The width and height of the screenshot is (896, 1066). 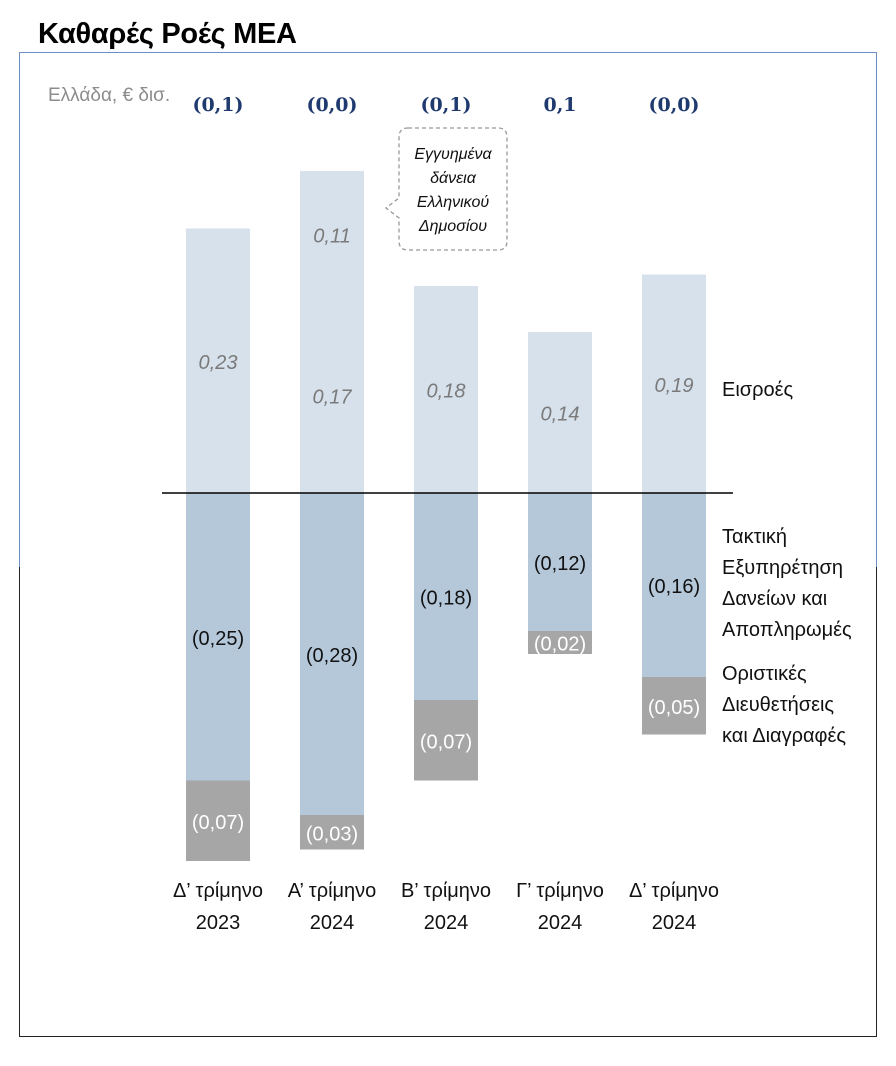 What do you see at coordinates (764, 674) in the screenshot?
I see `legend-writeoffs: Οριστικές` at bounding box center [764, 674].